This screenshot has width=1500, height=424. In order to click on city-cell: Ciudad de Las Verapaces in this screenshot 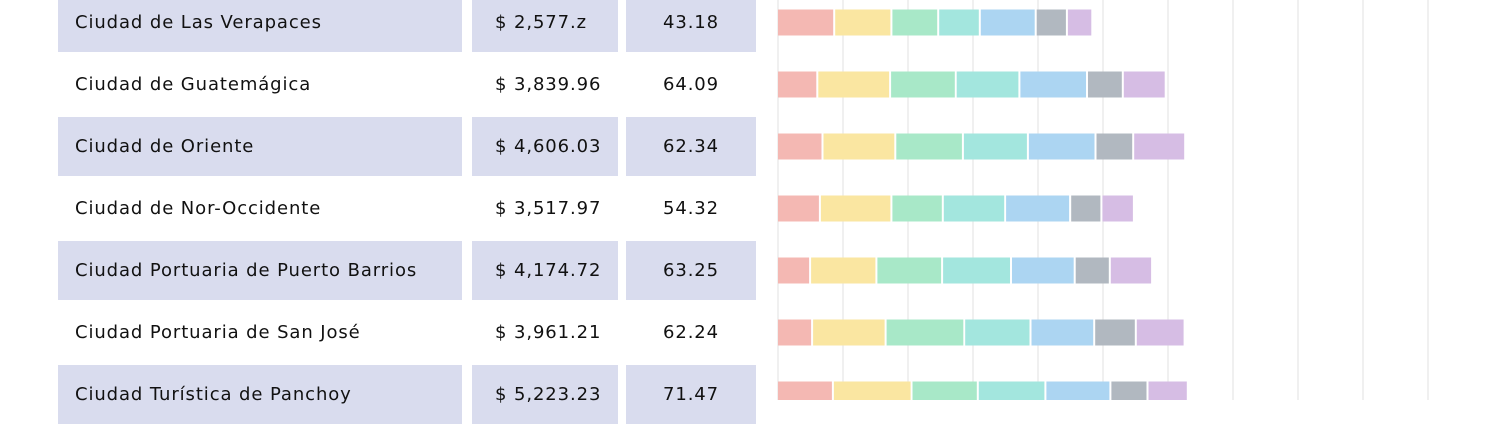, I will do `click(260, 26)`.